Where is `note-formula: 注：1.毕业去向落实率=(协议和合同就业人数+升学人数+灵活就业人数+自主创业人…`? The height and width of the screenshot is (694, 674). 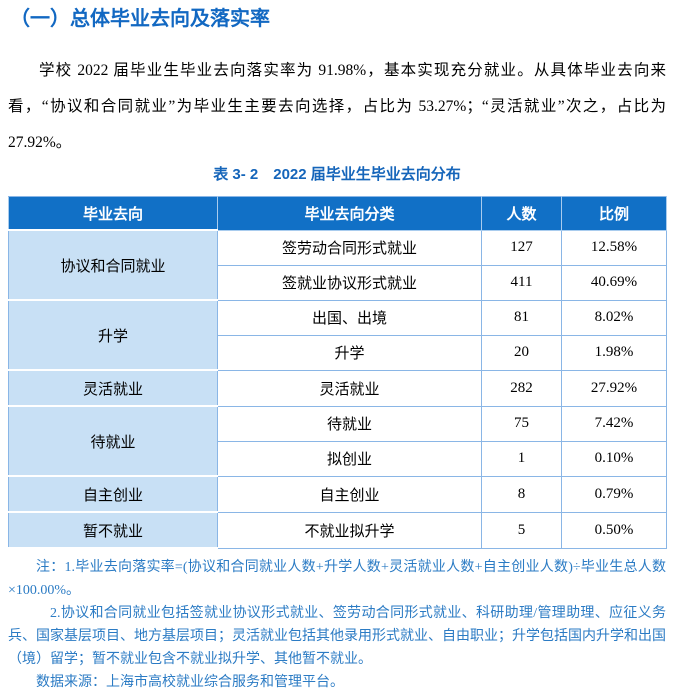
note-formula: 注：1.毕业去向落实率=(协议和合同就业人数+升学人数+灵活就业人数+自主创业人… is located at coordinates (337, 579).